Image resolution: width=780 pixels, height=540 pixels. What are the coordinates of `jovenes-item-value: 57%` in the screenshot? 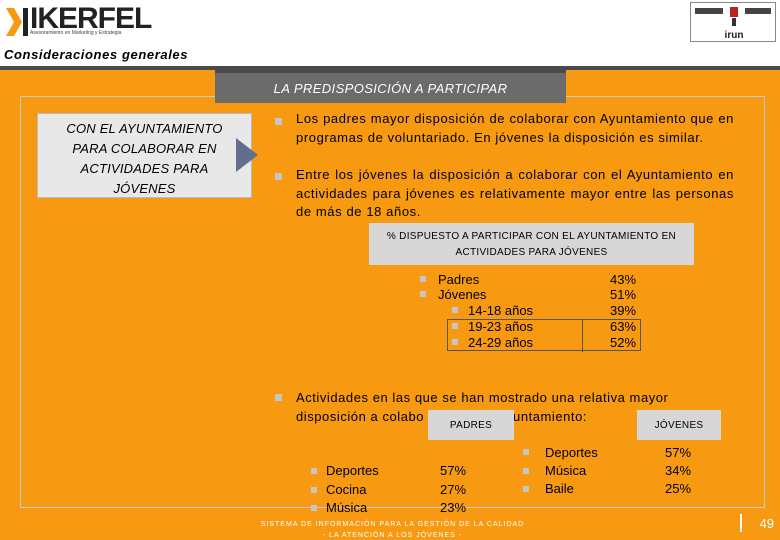 It's located at (678, 452).